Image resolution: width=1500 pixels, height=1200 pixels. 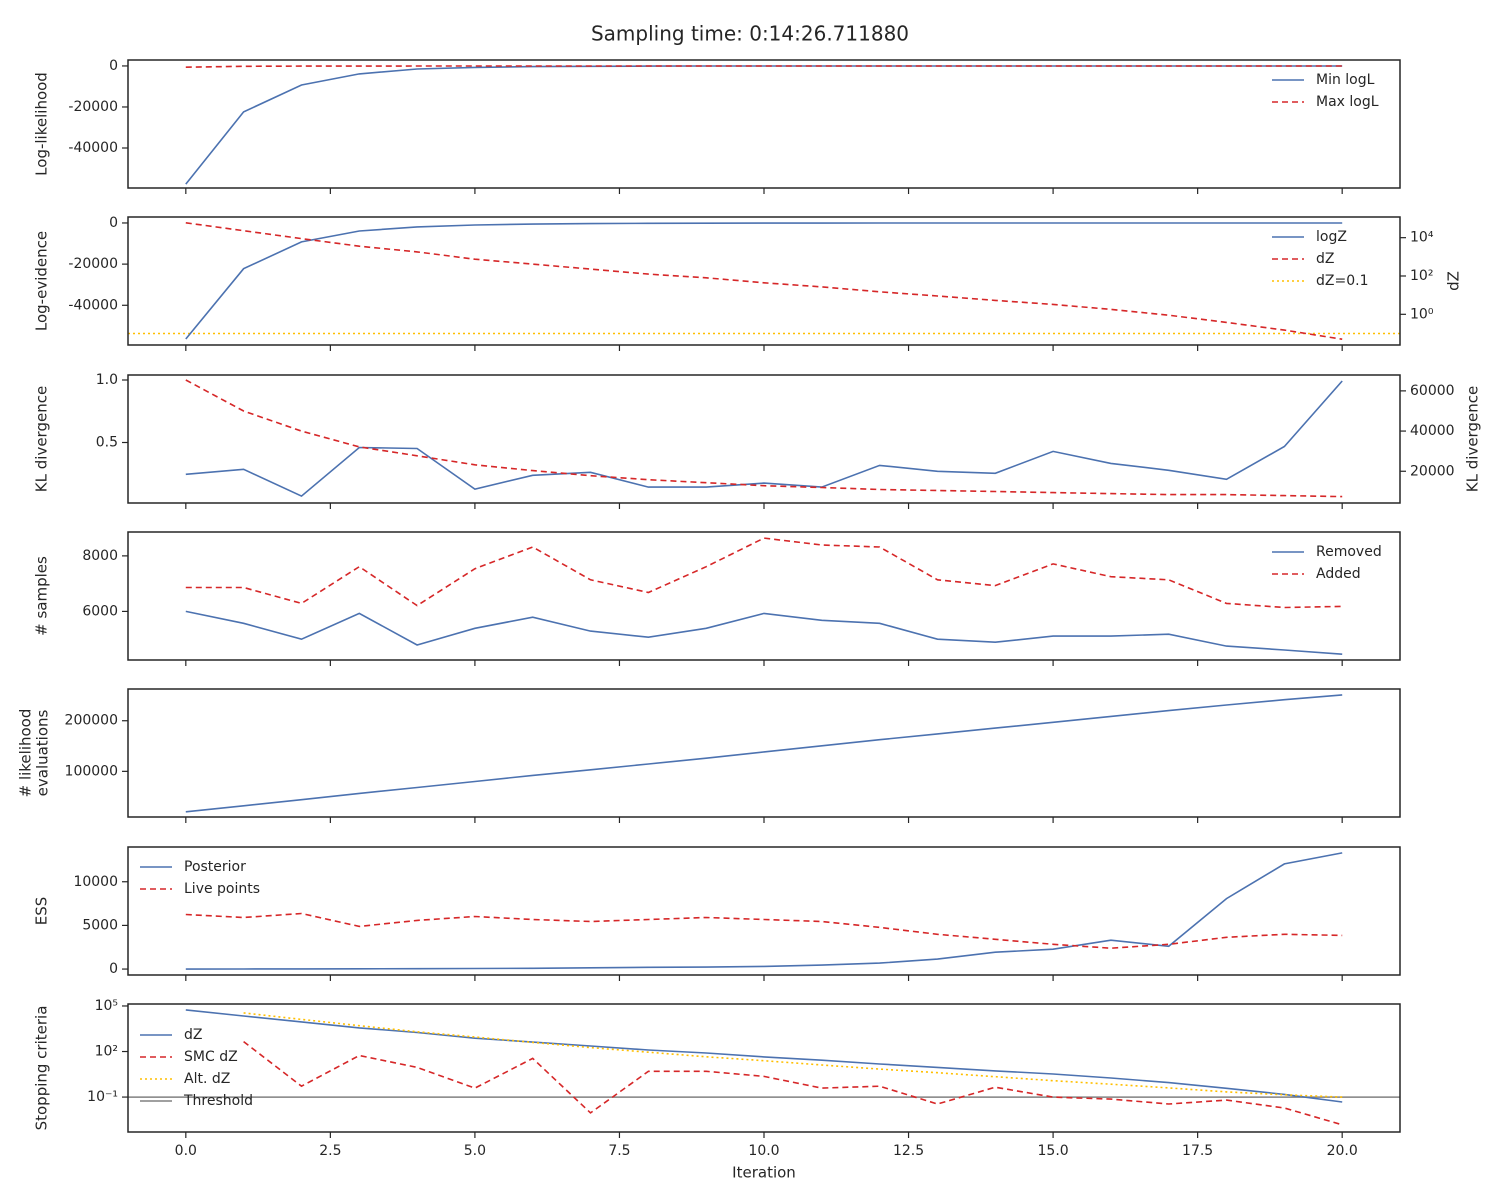 I want to click on y2-tick-label: 40000, so click(x=1432, y=431).